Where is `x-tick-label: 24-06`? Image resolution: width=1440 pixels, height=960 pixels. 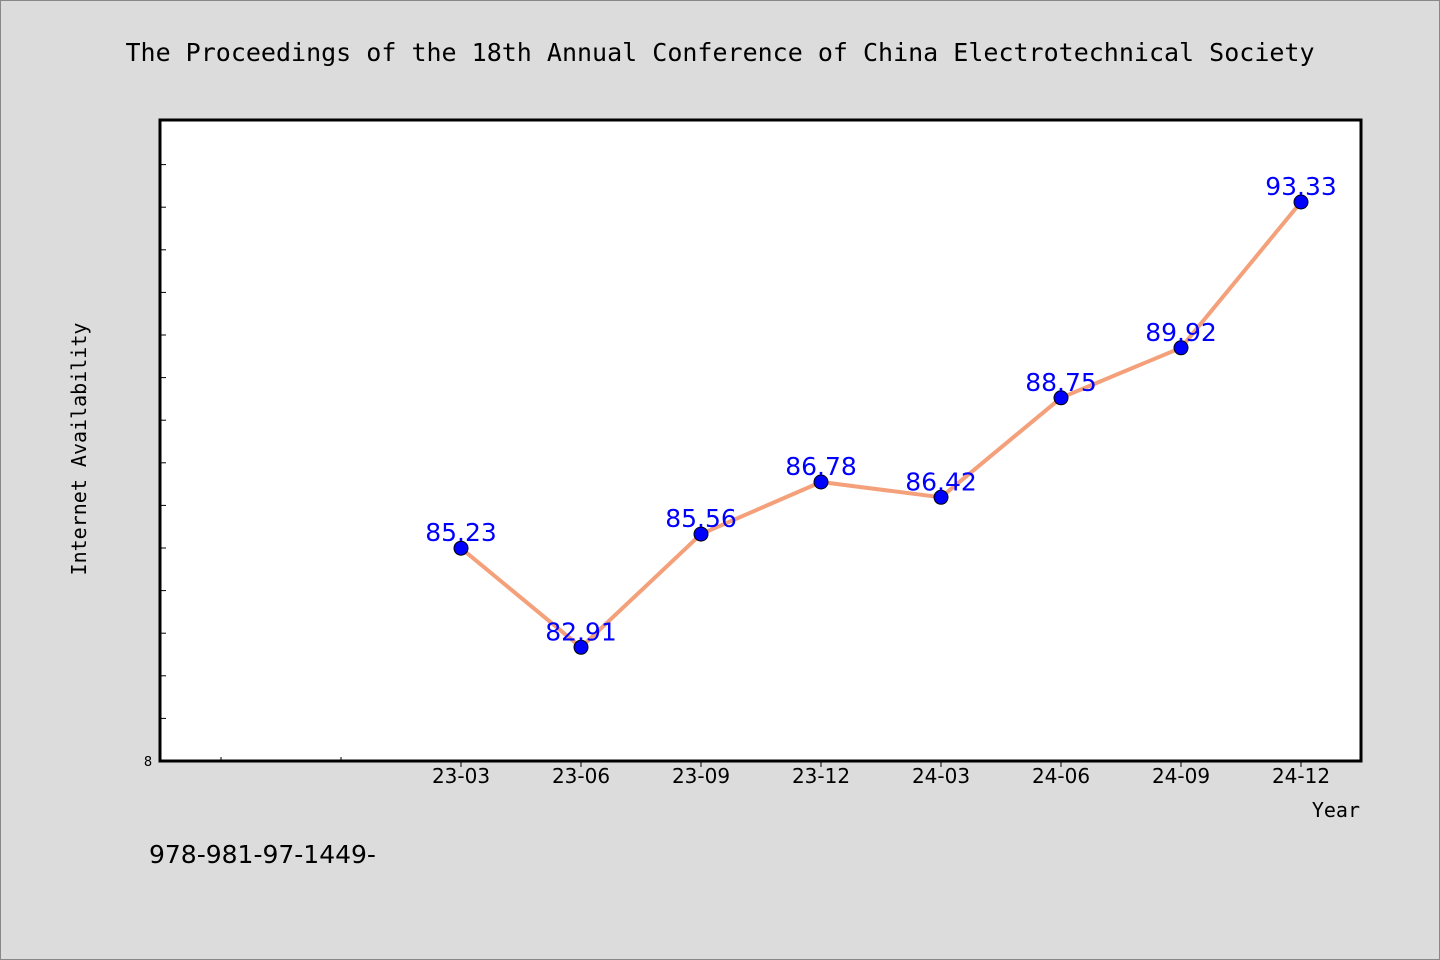
x-tick-label: 24-06 is located at coordinates (1061, 776).